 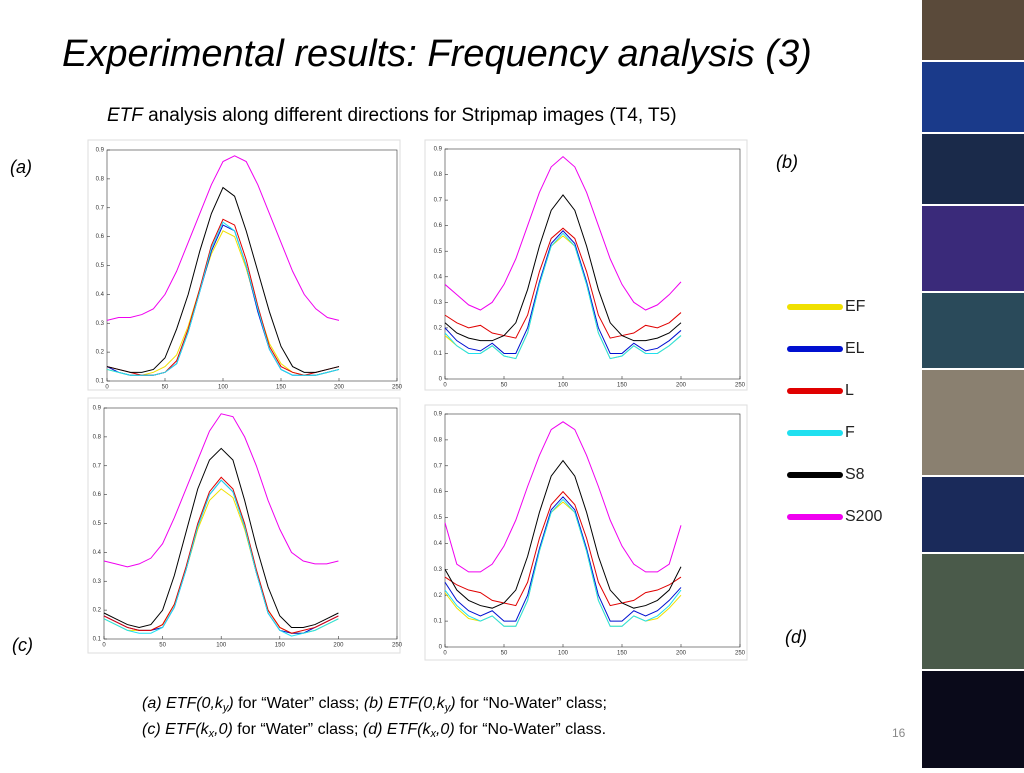 What do you see at coordinates (176, 729) in the screenshot?
I see `caption-part: (c) ETF(k` at bounding box center [176, 729].